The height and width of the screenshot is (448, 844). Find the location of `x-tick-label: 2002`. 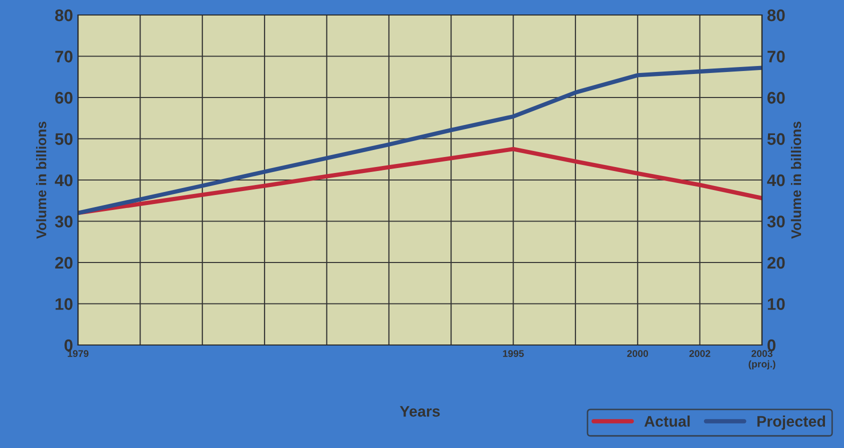

x-tick-label: 2002 is located at coordinates (699, 353).